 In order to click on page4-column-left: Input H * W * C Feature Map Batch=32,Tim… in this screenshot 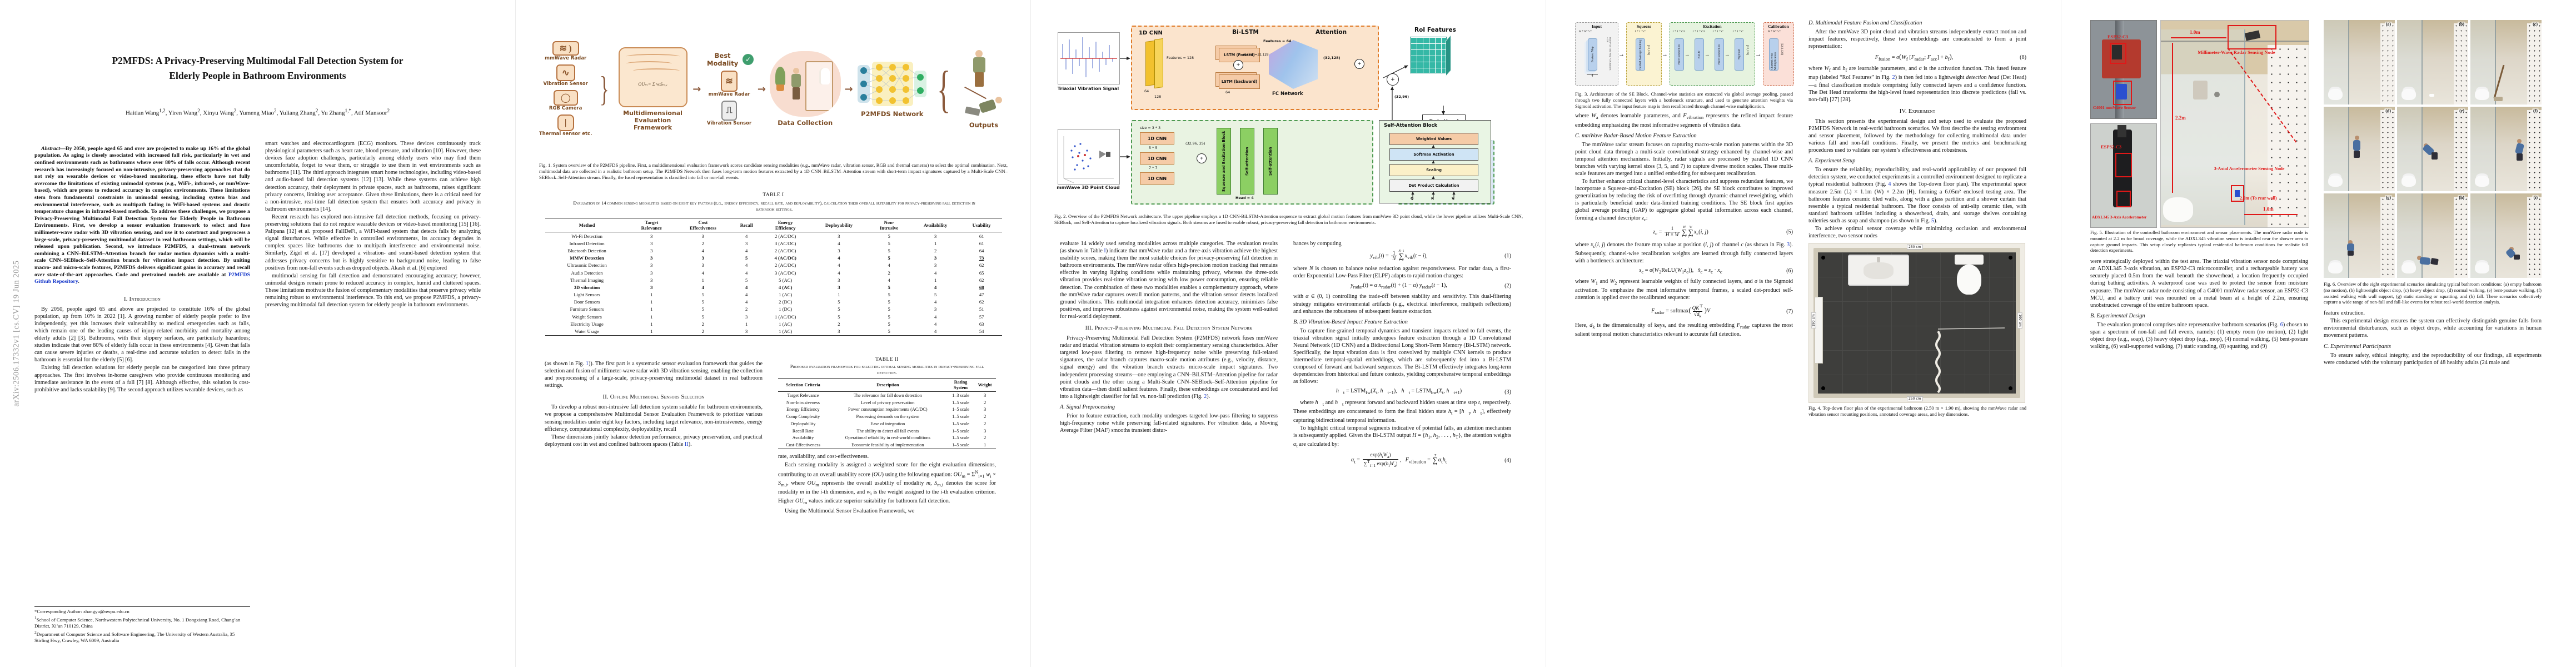, I will do `click(1684, 179)`.